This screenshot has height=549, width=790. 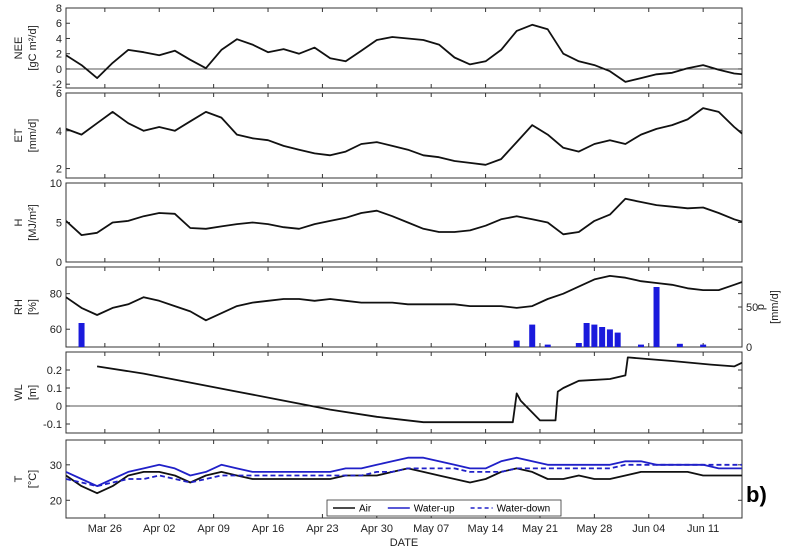 What do you see at coordinates (19, 307) in the screenshot?
I see `y-axis-label: RH` at bounding box center [19, 307].